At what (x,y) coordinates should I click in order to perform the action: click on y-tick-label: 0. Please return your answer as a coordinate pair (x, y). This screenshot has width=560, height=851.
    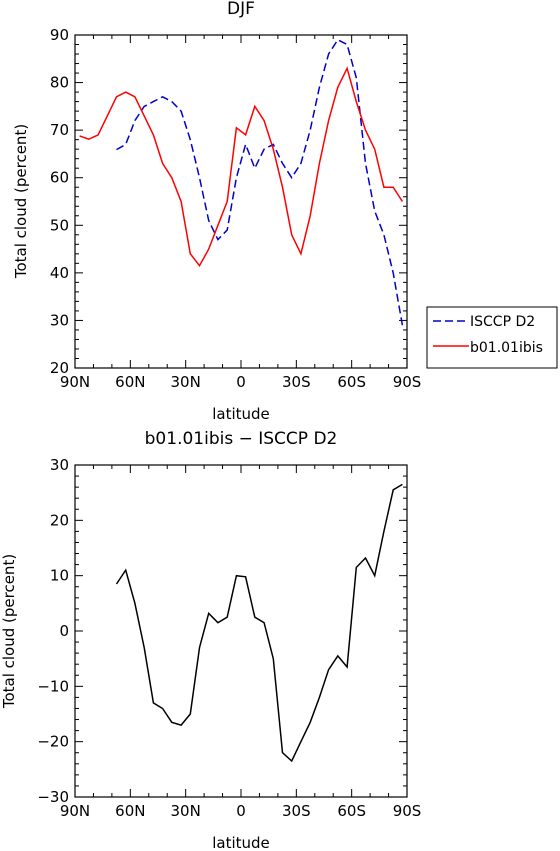
    Looking at the image, I should click on (64, 631).